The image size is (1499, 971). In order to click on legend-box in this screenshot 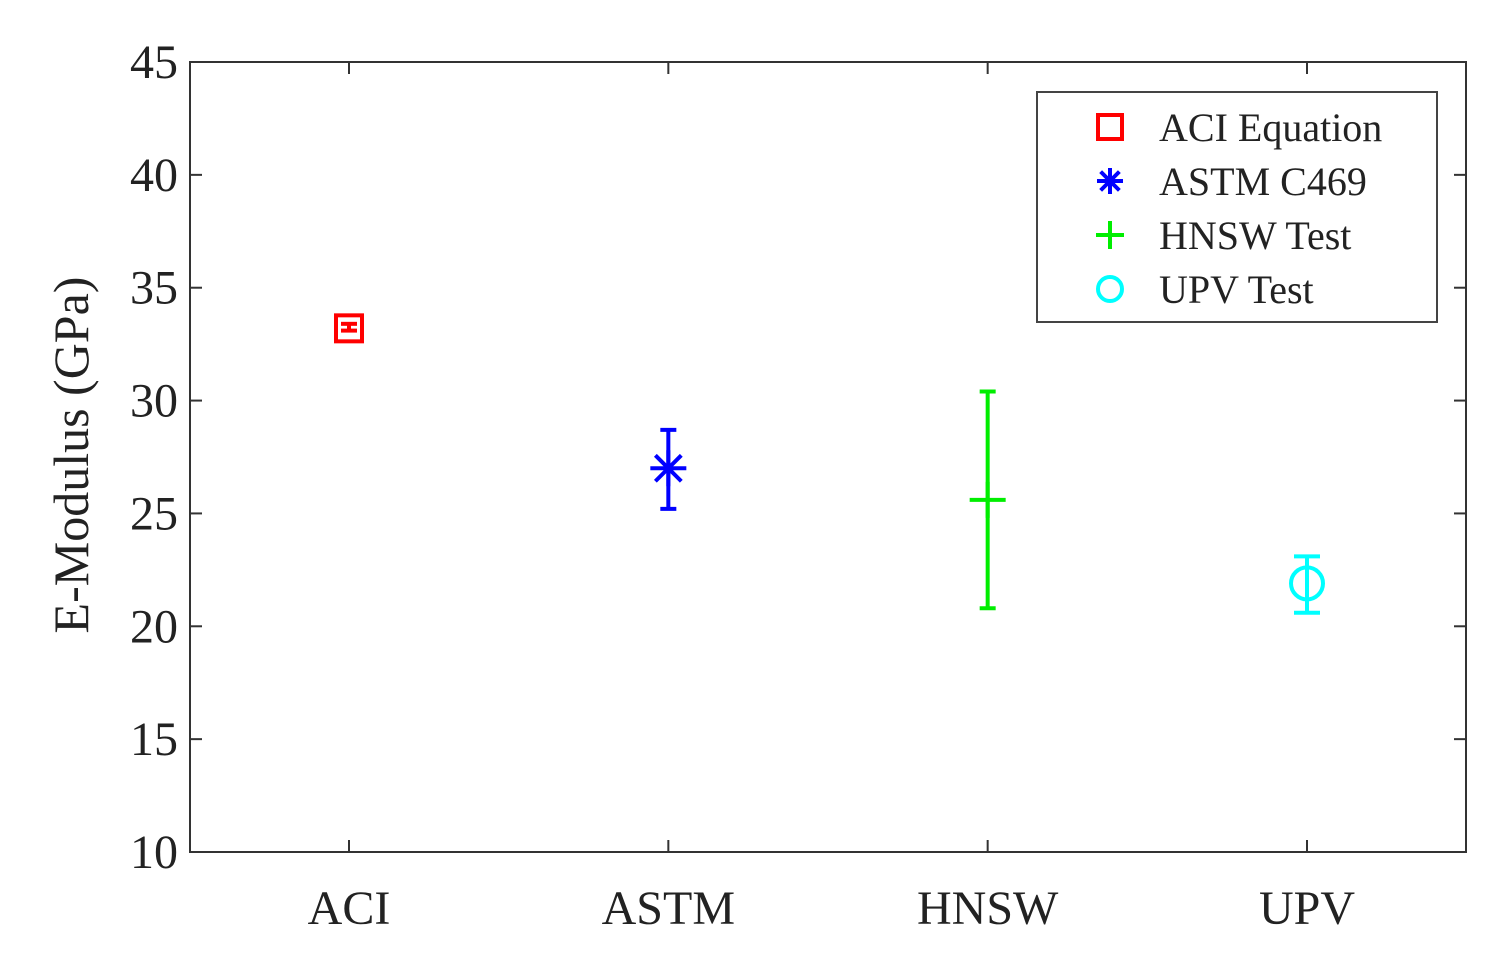, I will do `click(1237, 207)`.